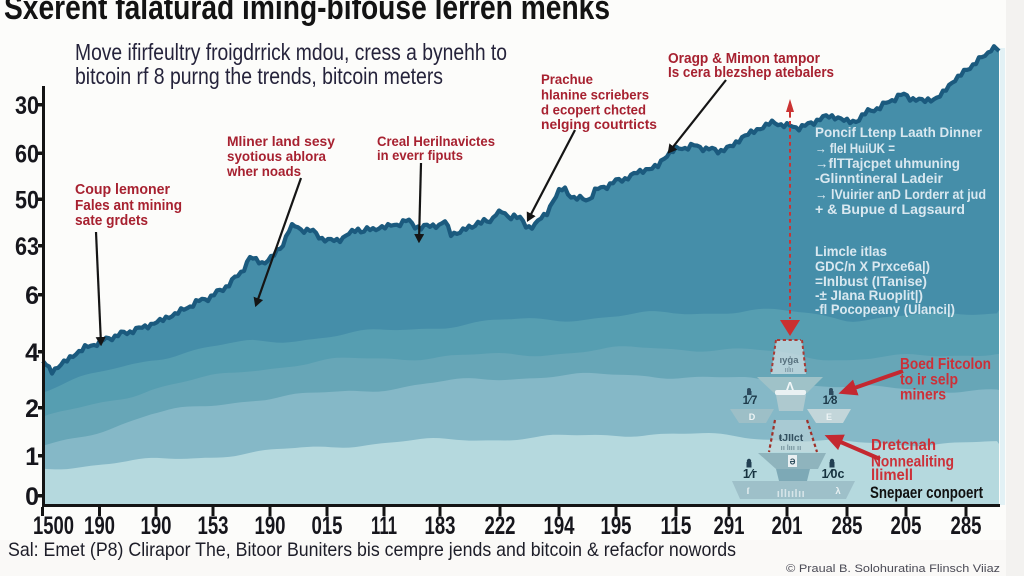  Describe the element at coordinates (752, 417) in the screenshot. I see `svg-text: D` at that location.